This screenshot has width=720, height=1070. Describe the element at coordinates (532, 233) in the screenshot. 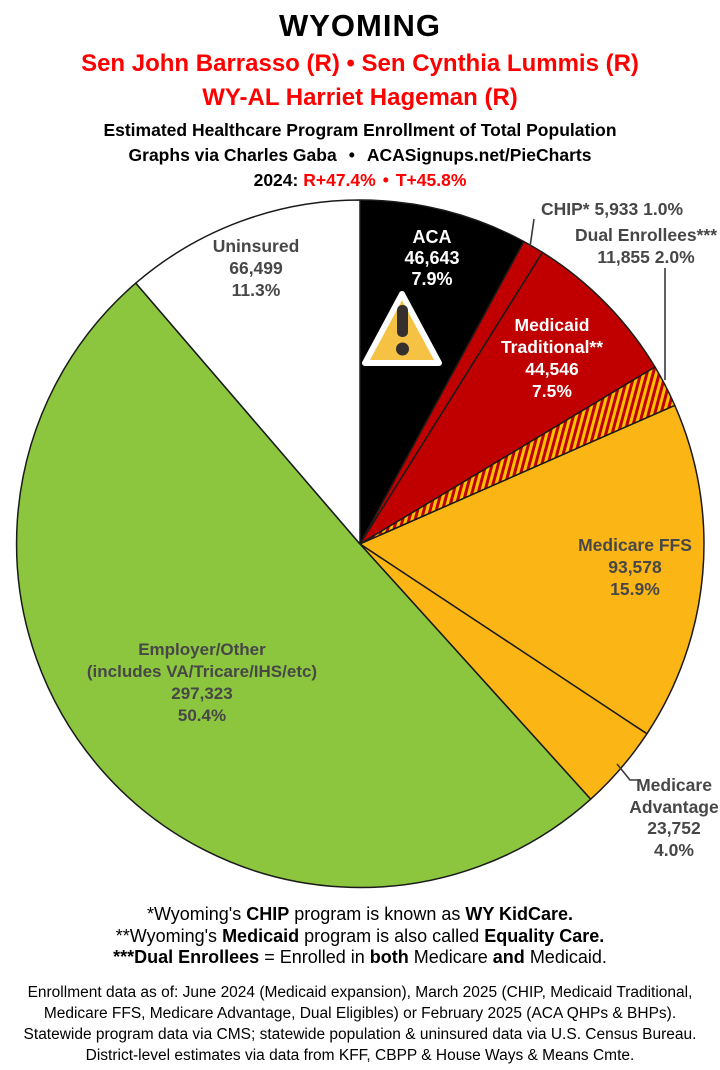

I see `chip-leader-line` at that location.